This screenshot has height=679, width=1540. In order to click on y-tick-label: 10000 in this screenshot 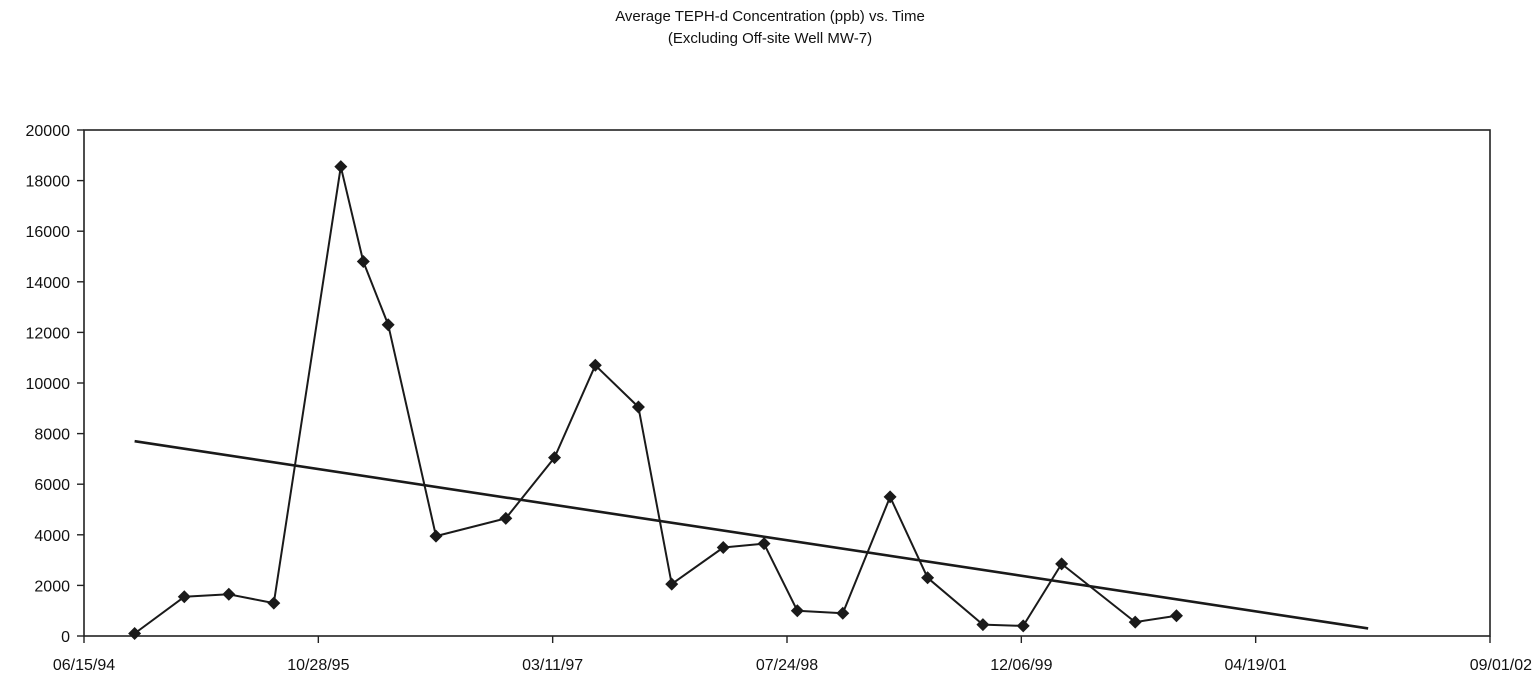, I will do `click(48, 384)`.